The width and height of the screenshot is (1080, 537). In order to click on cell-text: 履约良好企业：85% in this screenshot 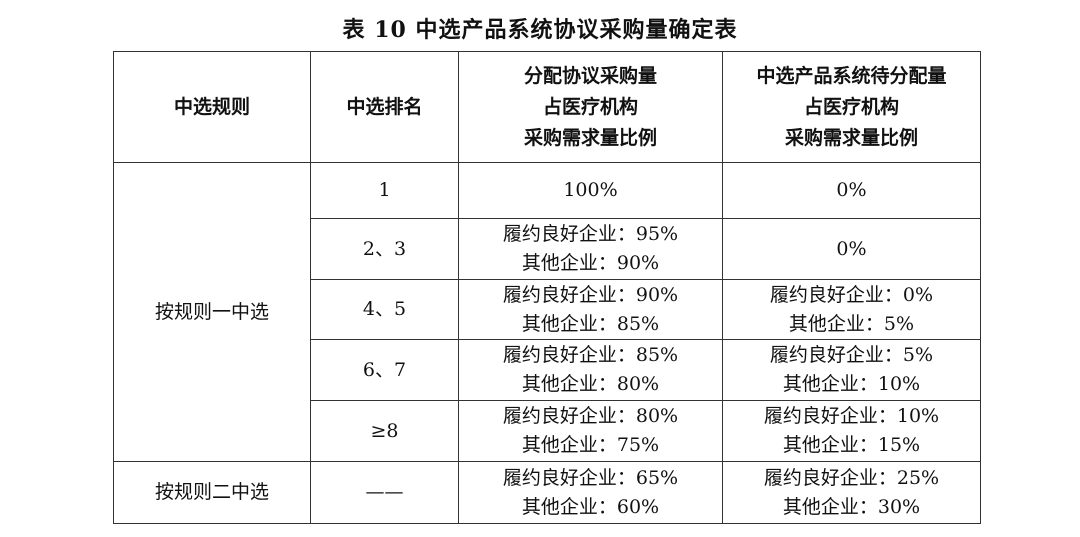, I will do `click(590, 355)`.